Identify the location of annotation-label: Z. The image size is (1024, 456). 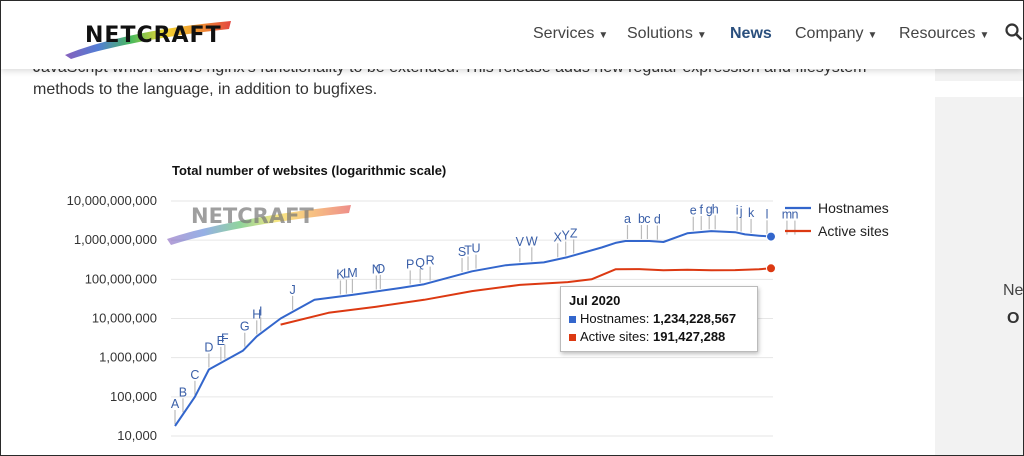
(574, 233).